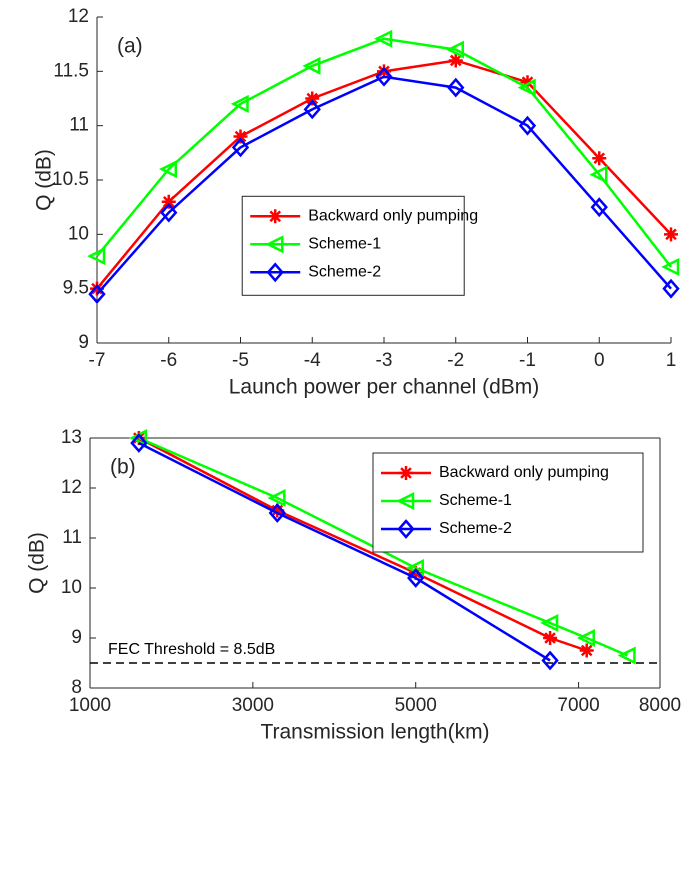  What do you see at coordinates (416, 705) in the screenshot?
I see `x-tick-label: 5000` at bounding box center [416, 705].